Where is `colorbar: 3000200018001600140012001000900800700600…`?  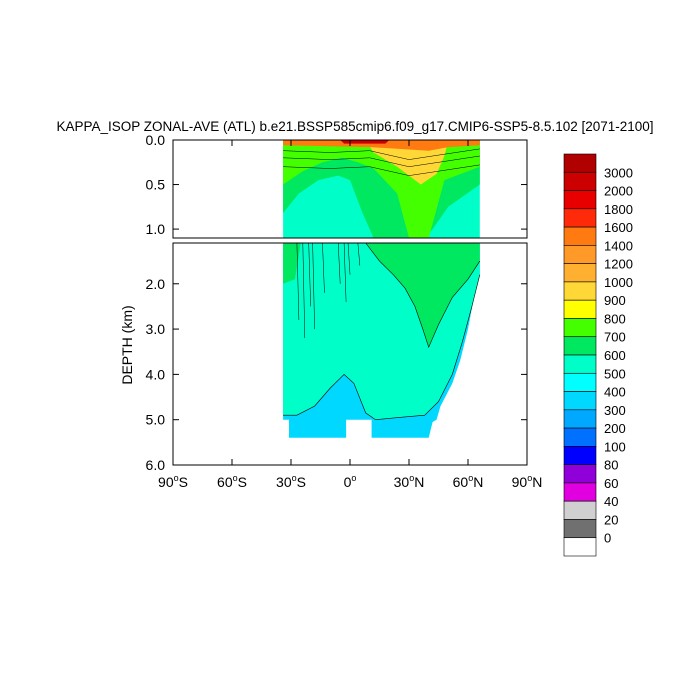 colorbar: 3000200018001600140012001000900800700600… is located at coordinates (598, 355).